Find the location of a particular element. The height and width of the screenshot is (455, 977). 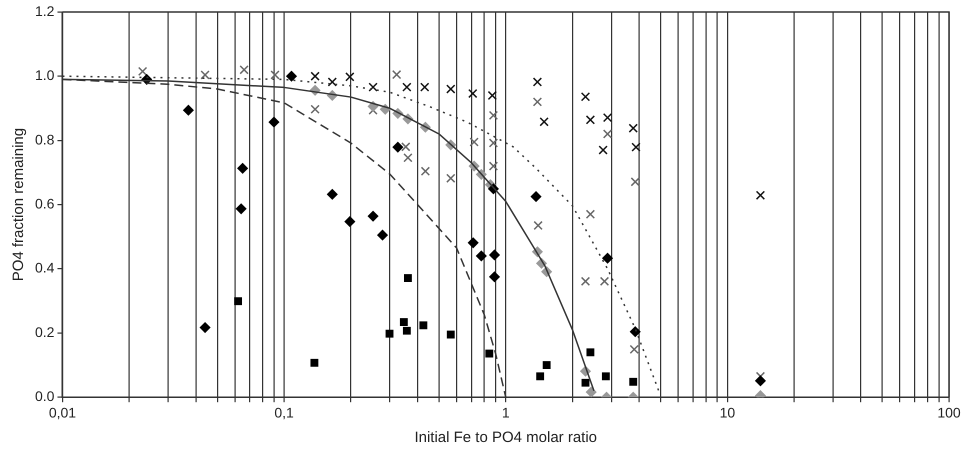

x-tick-label: 0,01 is located at coordinates (62, 412).